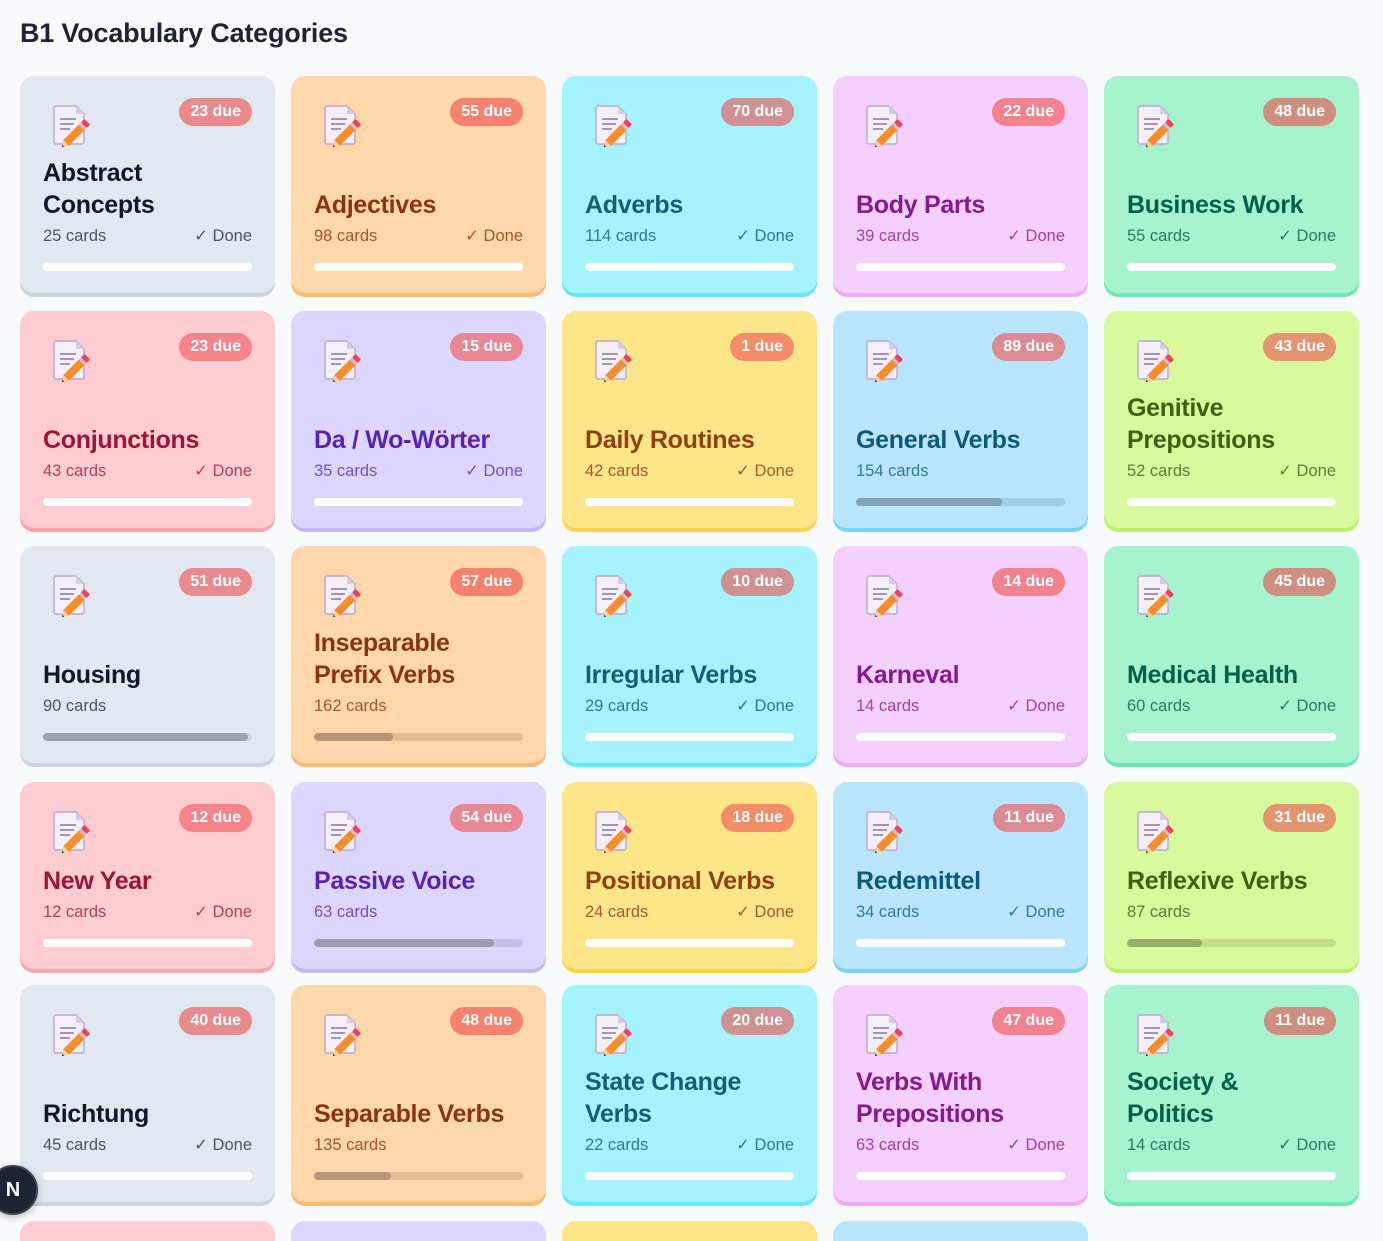 Image resolution: width=1383 pixels, height=1241 pixels. I want to click on category-card-irregular-verbs: 10 due Irregular Verbs 29 cards ✓ Done, so click(689, 654).